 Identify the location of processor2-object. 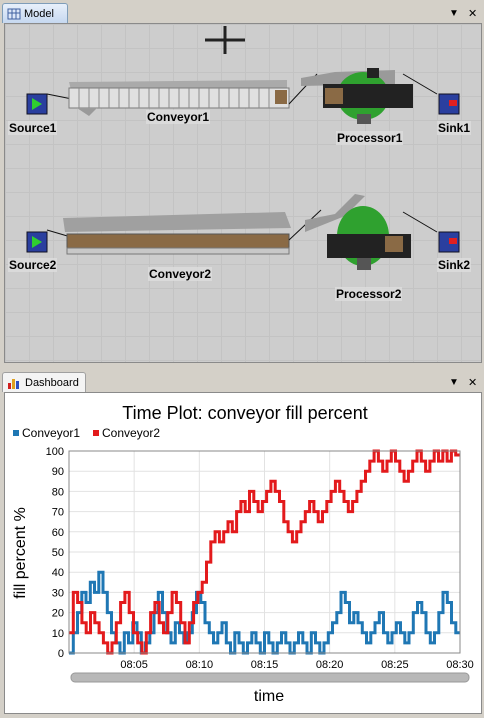
(358, 232).